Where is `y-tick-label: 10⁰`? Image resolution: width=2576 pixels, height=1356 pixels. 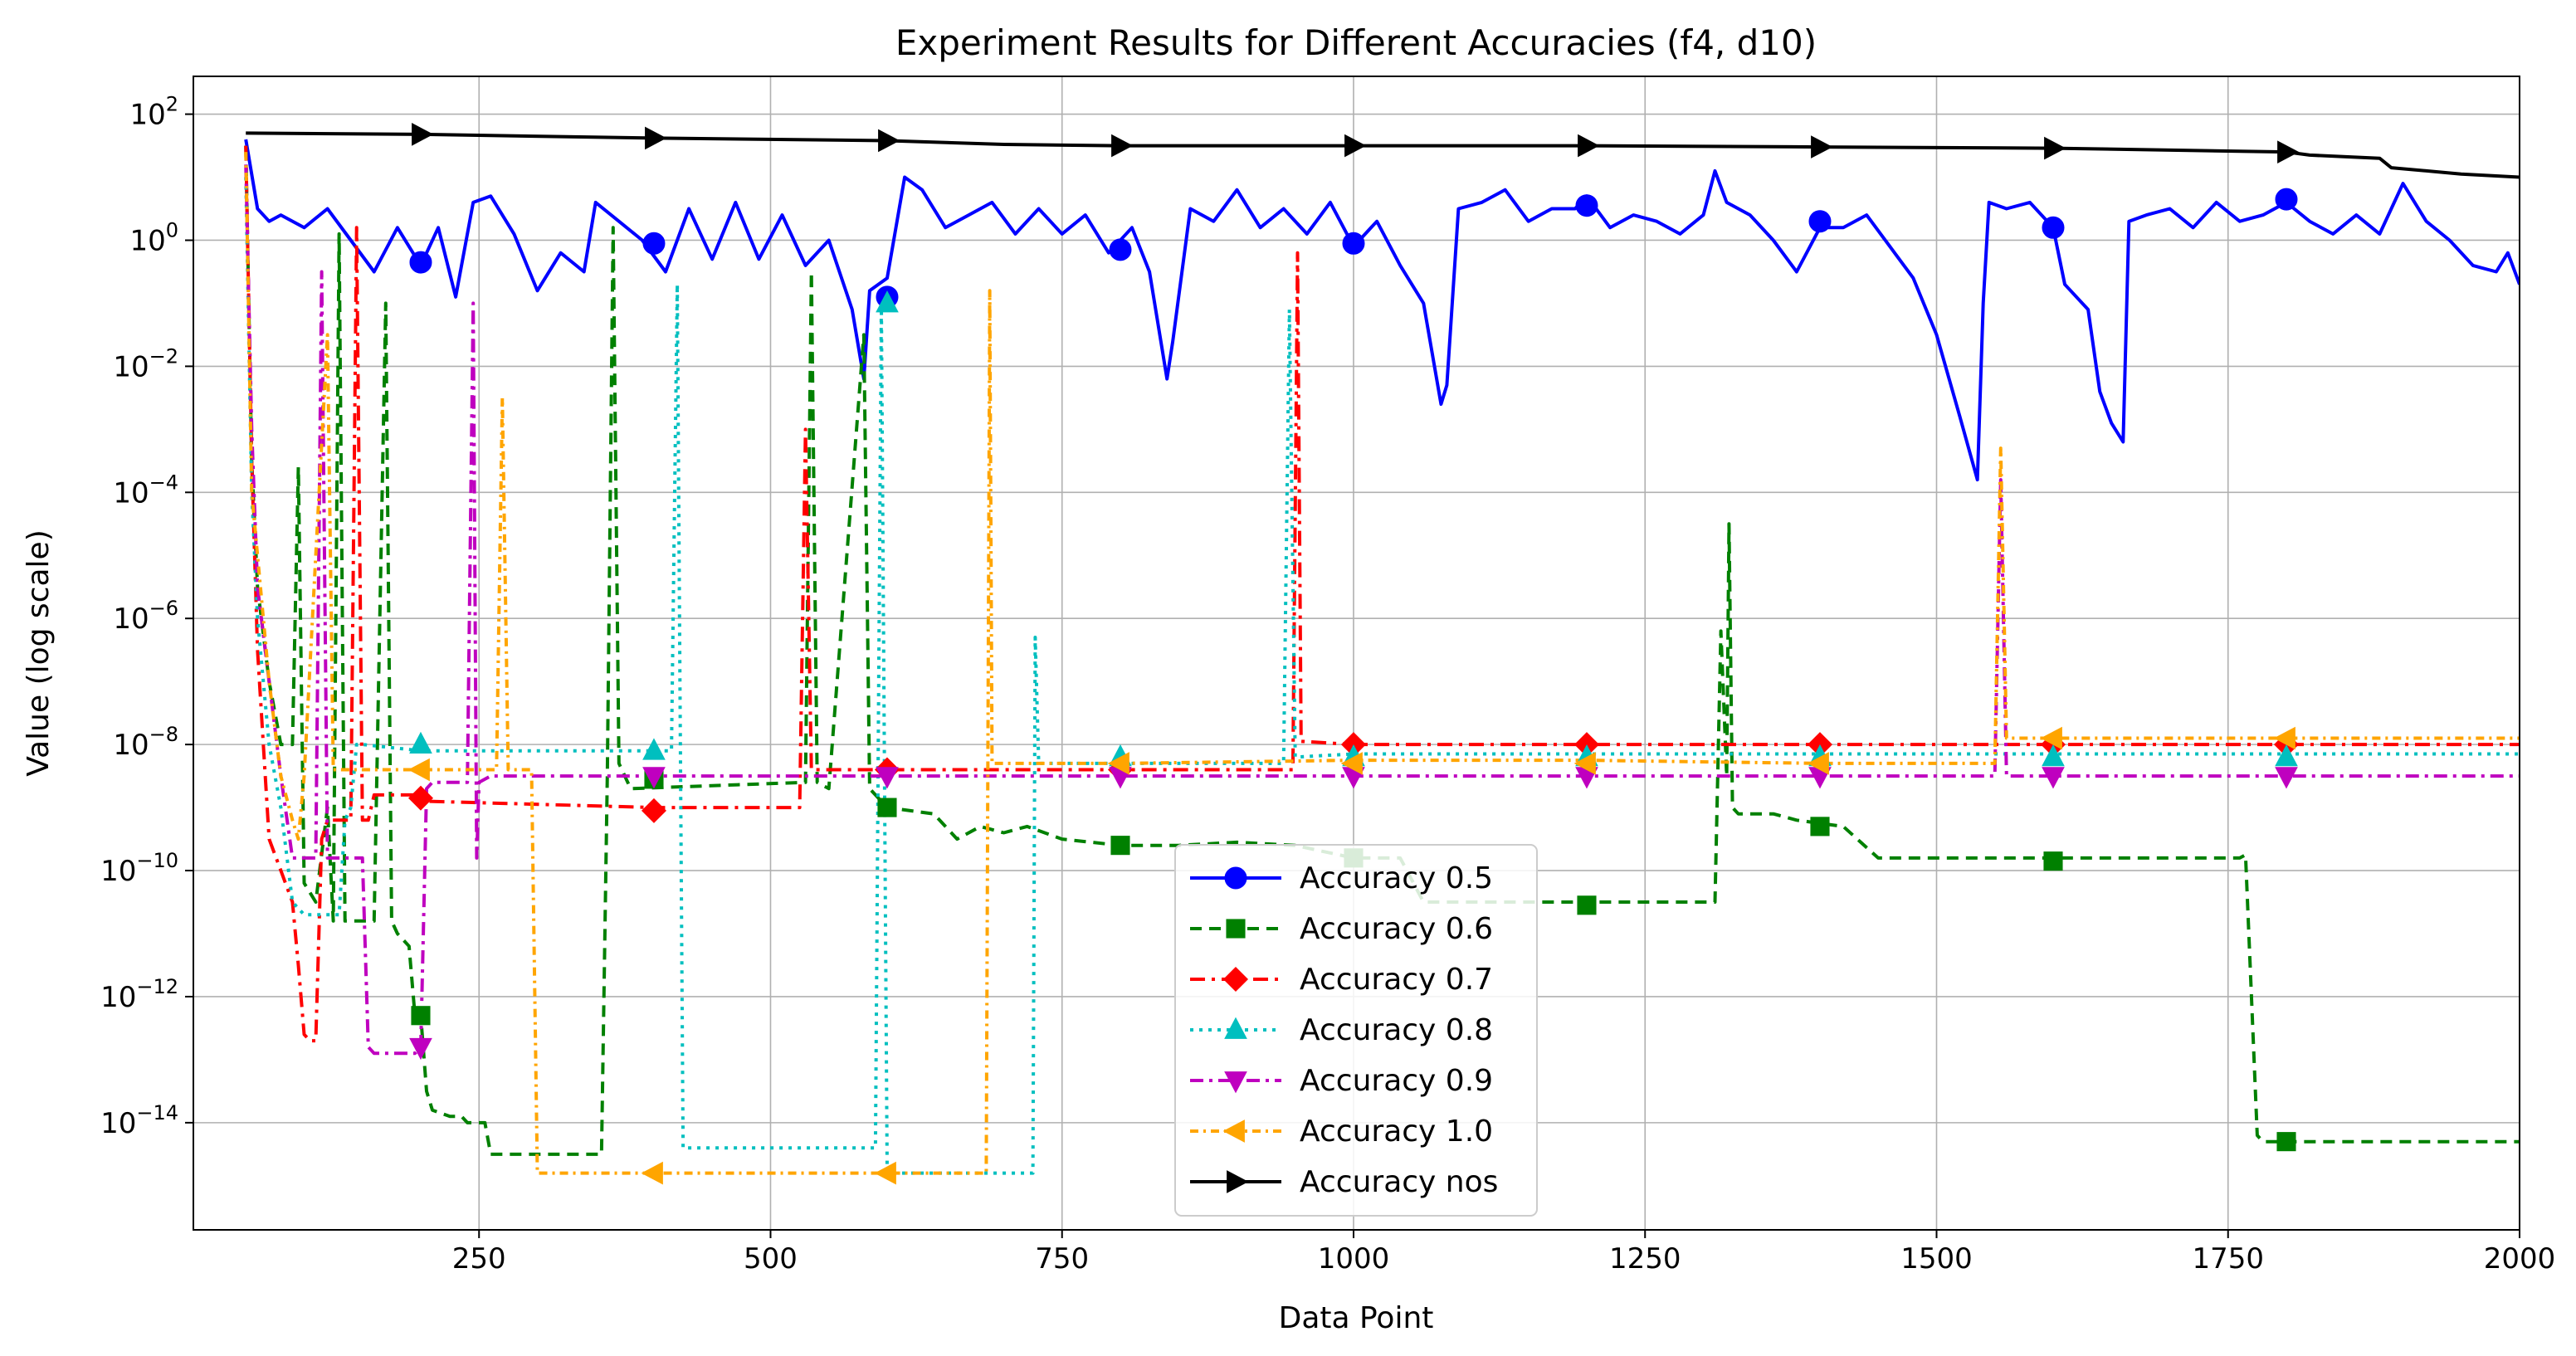 y-tick-label: 10⁰ is located at coordinates (154, 238).